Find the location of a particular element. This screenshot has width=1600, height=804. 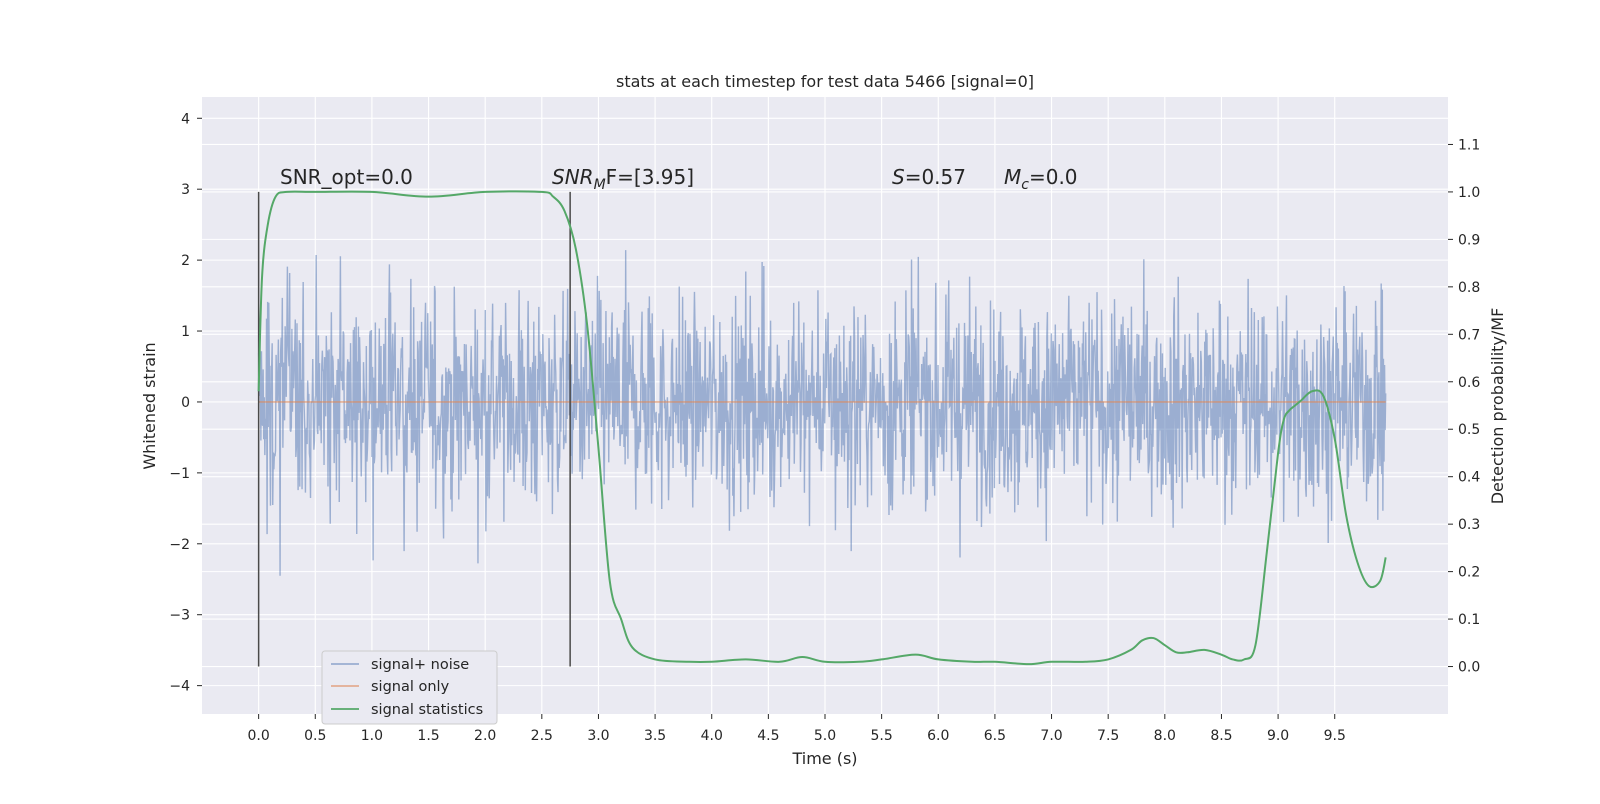

annotation-mc-sub: c is located at coordinates (1025, 185).